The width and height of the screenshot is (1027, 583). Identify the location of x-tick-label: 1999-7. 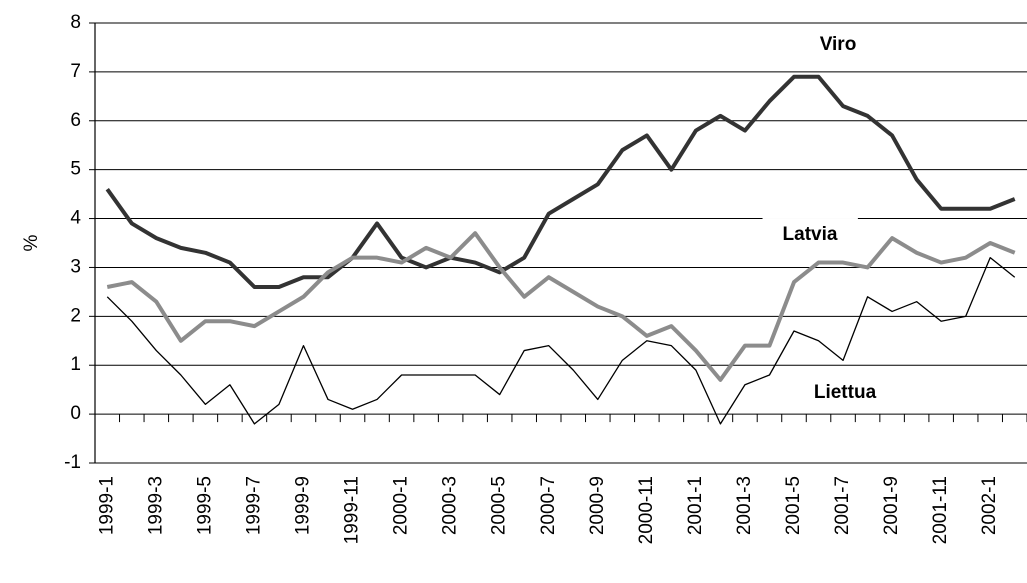
(253, 505).